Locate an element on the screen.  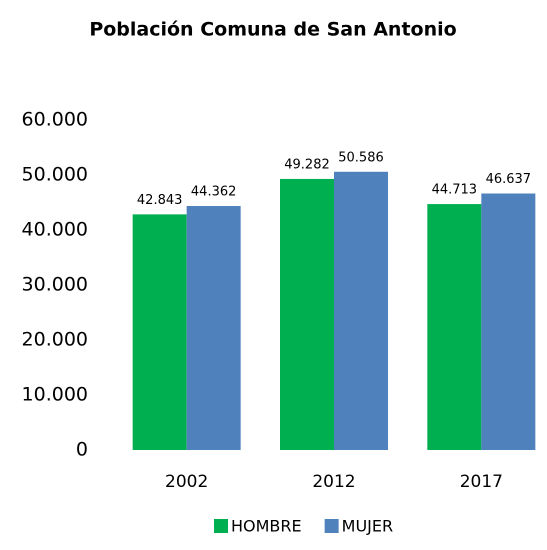
x-tick-label: 2017 is located at coordinates (481, 482).